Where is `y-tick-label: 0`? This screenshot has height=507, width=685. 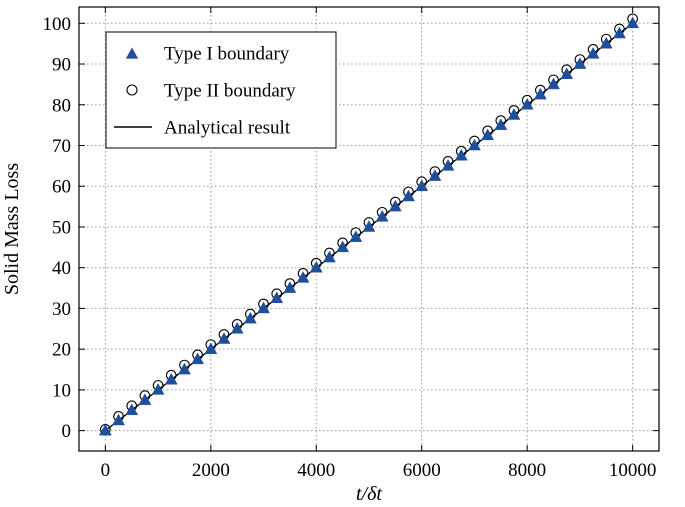 y-tick-label: 0 is located at coordinates (67, 431).